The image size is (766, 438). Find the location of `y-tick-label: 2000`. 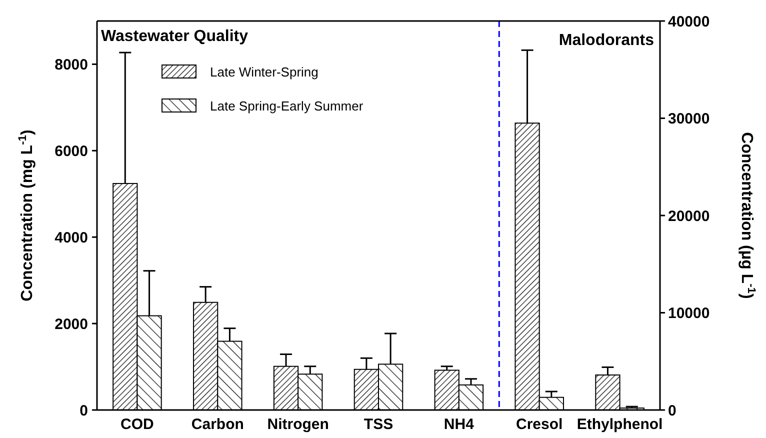

y-tick-label: 2000 is located at coordinates (71, 324).